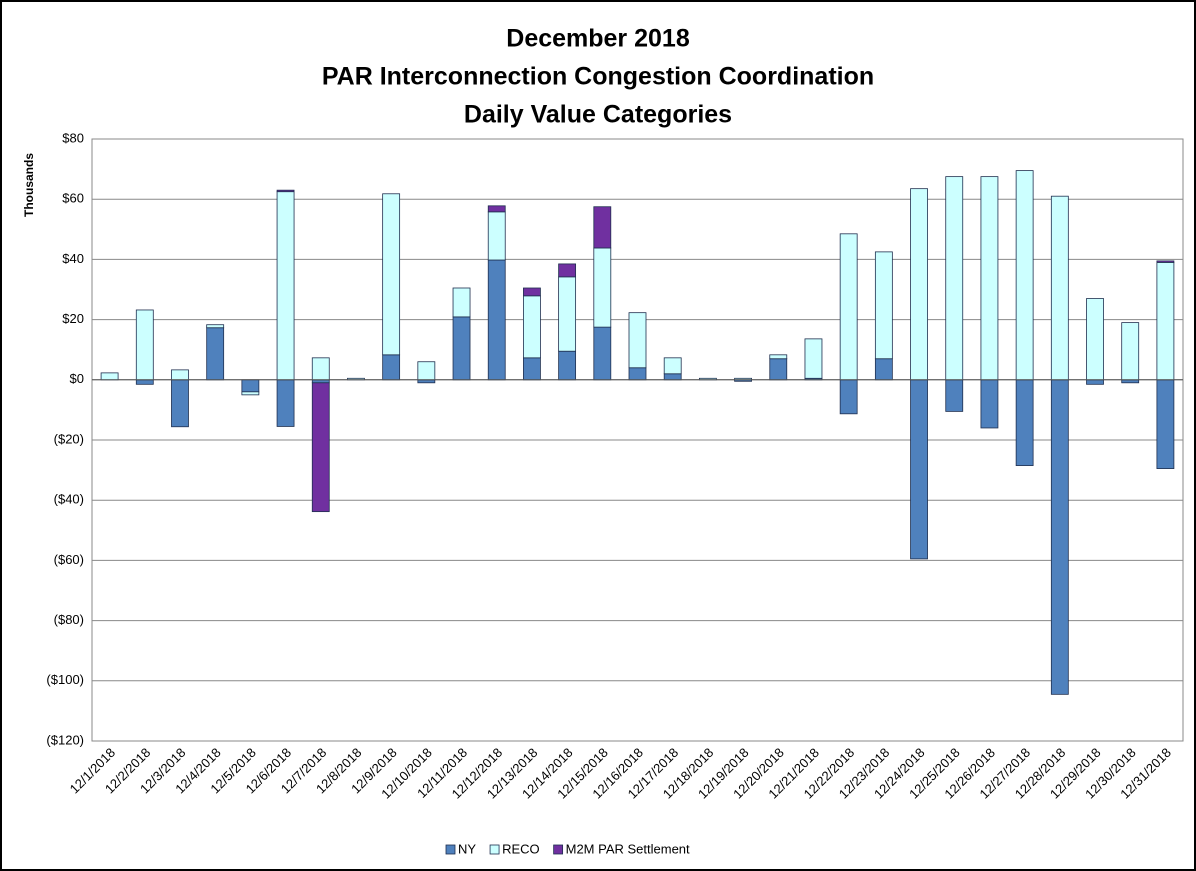 The image size is (1196, 871). What do you see at coordinates (73, 258) in the screenshot?
I see `y-tick-label: $40` at bounding box center [73, 258].